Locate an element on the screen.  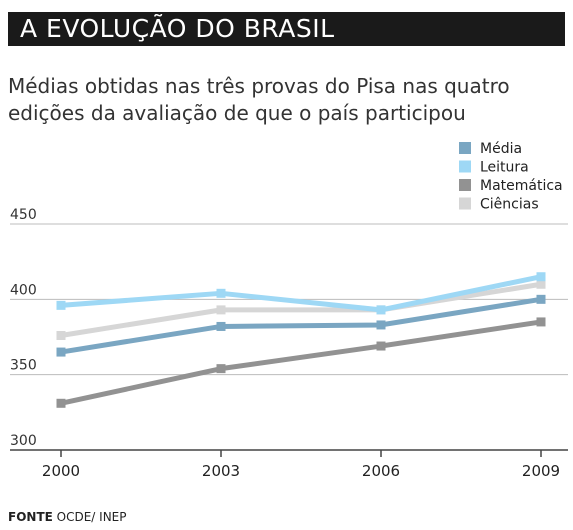
series-line-matemática is located at coordinates (301, 362).